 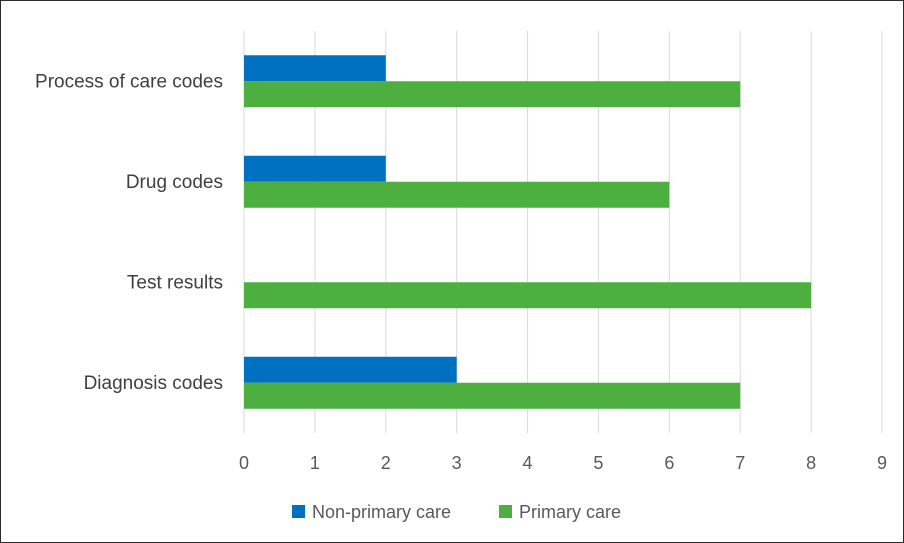 What do you see at coordinates (740, 463) in the screenshot?
I see `x-tick-label: 7` at bounding box center [740, 463].